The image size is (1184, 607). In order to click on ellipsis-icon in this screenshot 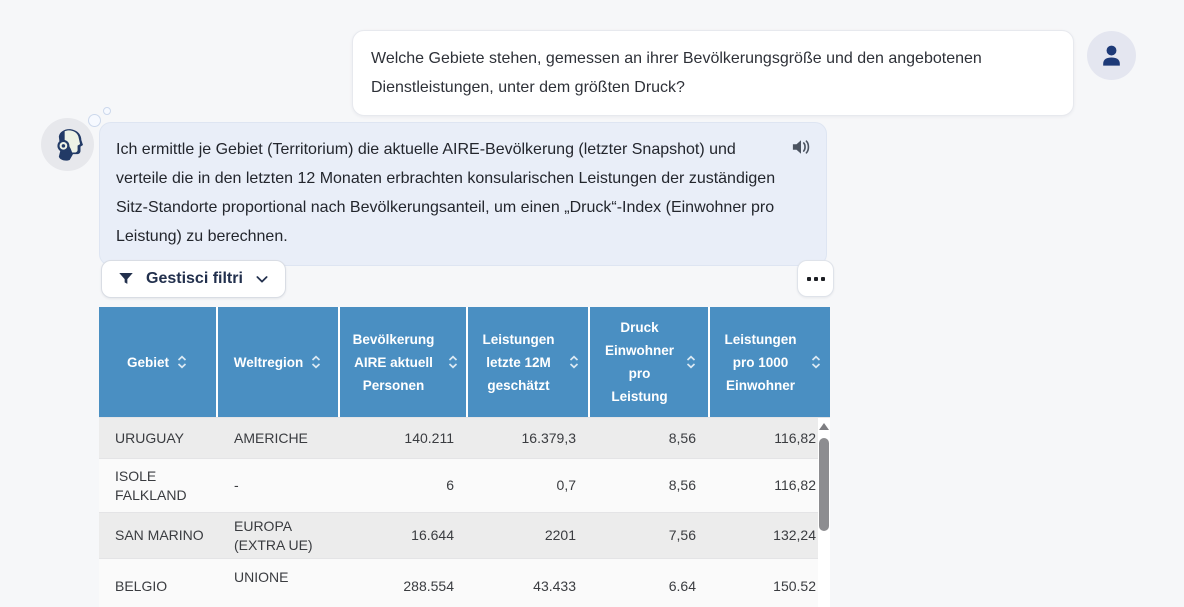, I will do `click(815, 278)`.